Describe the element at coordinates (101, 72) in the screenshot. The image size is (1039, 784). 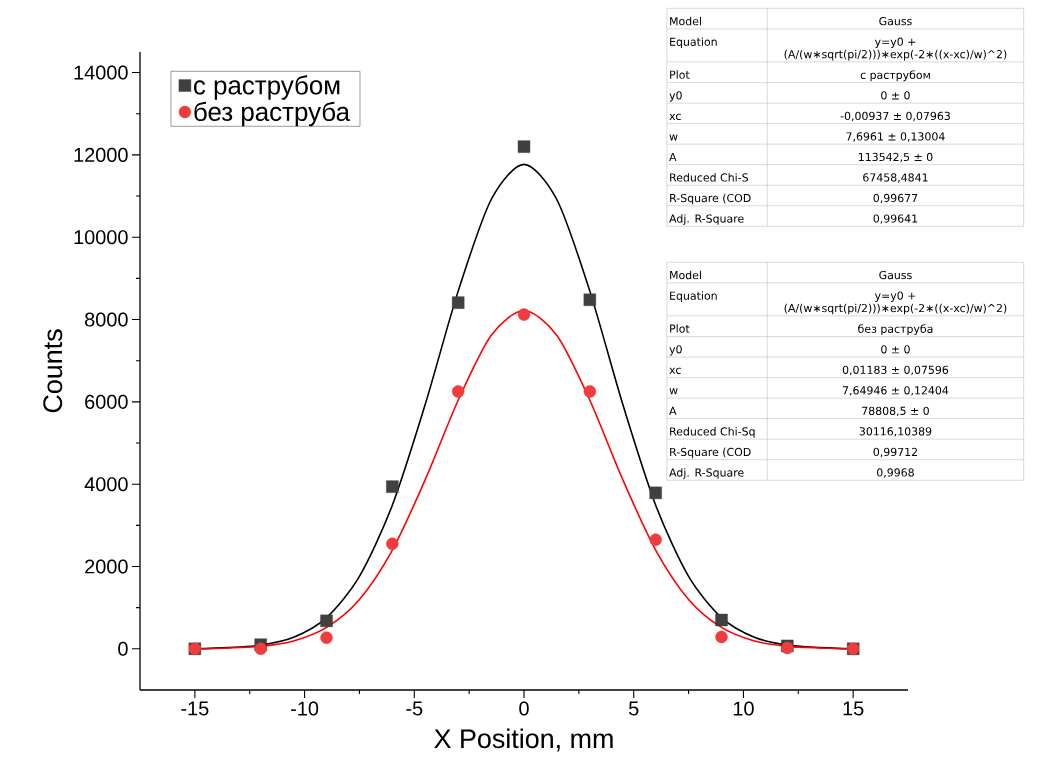
I see `y-tick-label: 14000` at that location.